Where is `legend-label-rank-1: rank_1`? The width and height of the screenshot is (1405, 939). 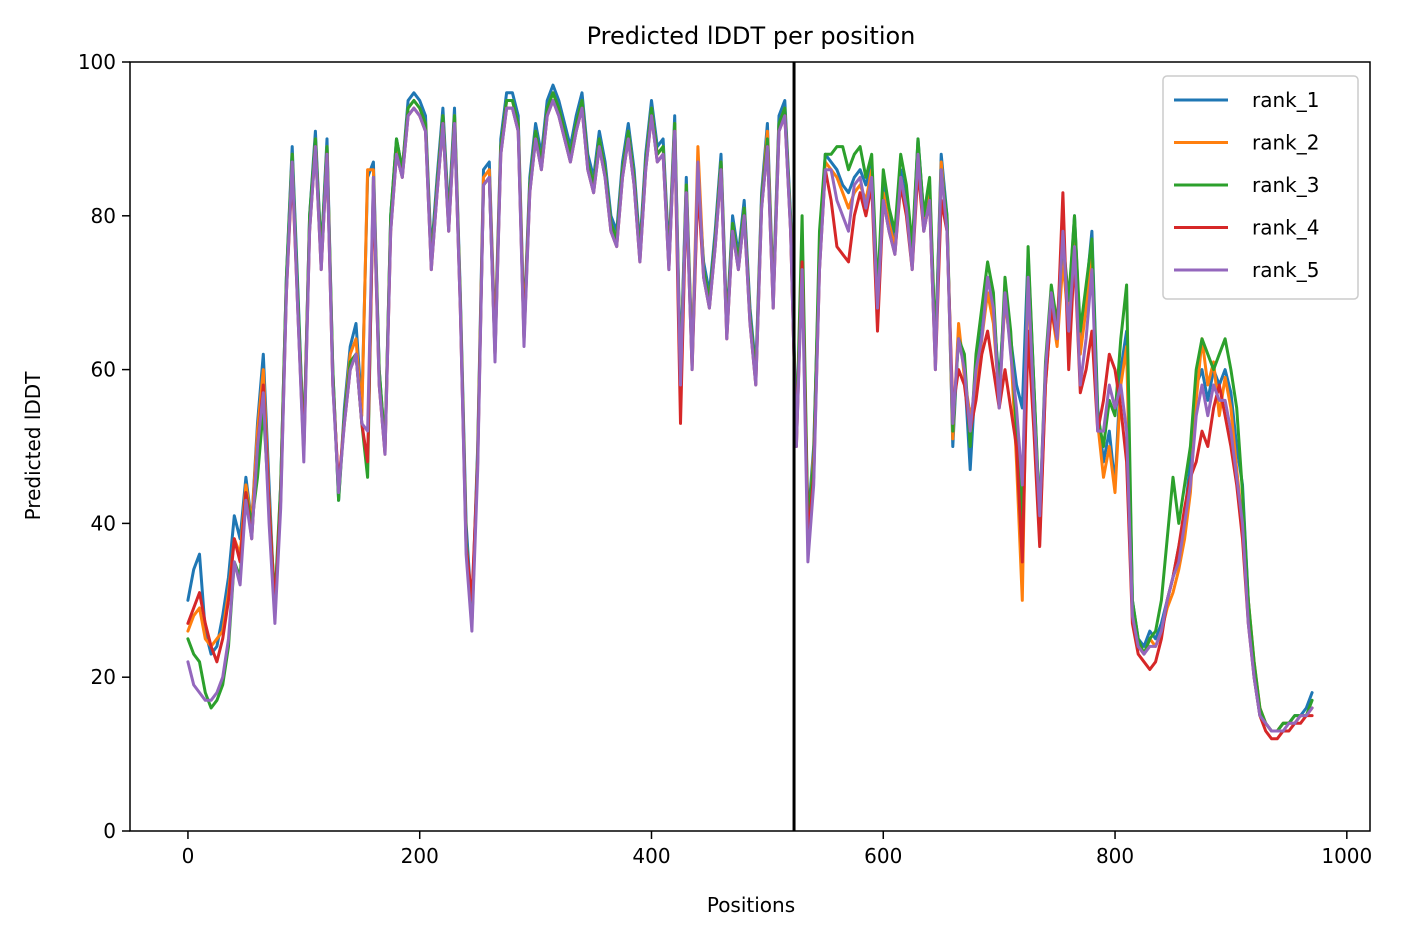
legend-label-rank-1: rank_1 is located at coordinates (1285, 100).